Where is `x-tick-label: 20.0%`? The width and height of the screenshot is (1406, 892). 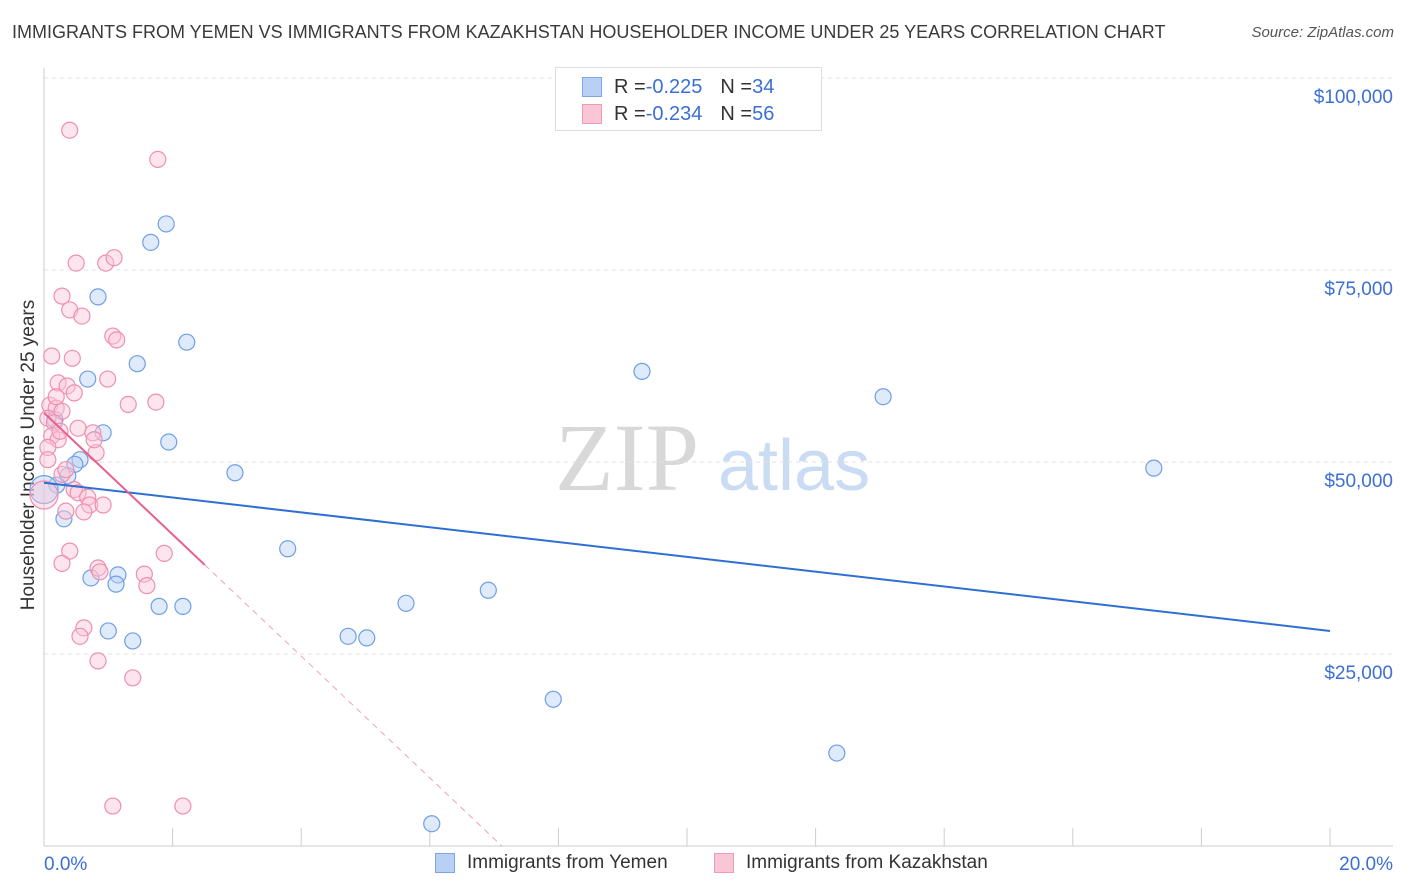
x-tick-label: 20.0% is located at coordinates (1366, 864).